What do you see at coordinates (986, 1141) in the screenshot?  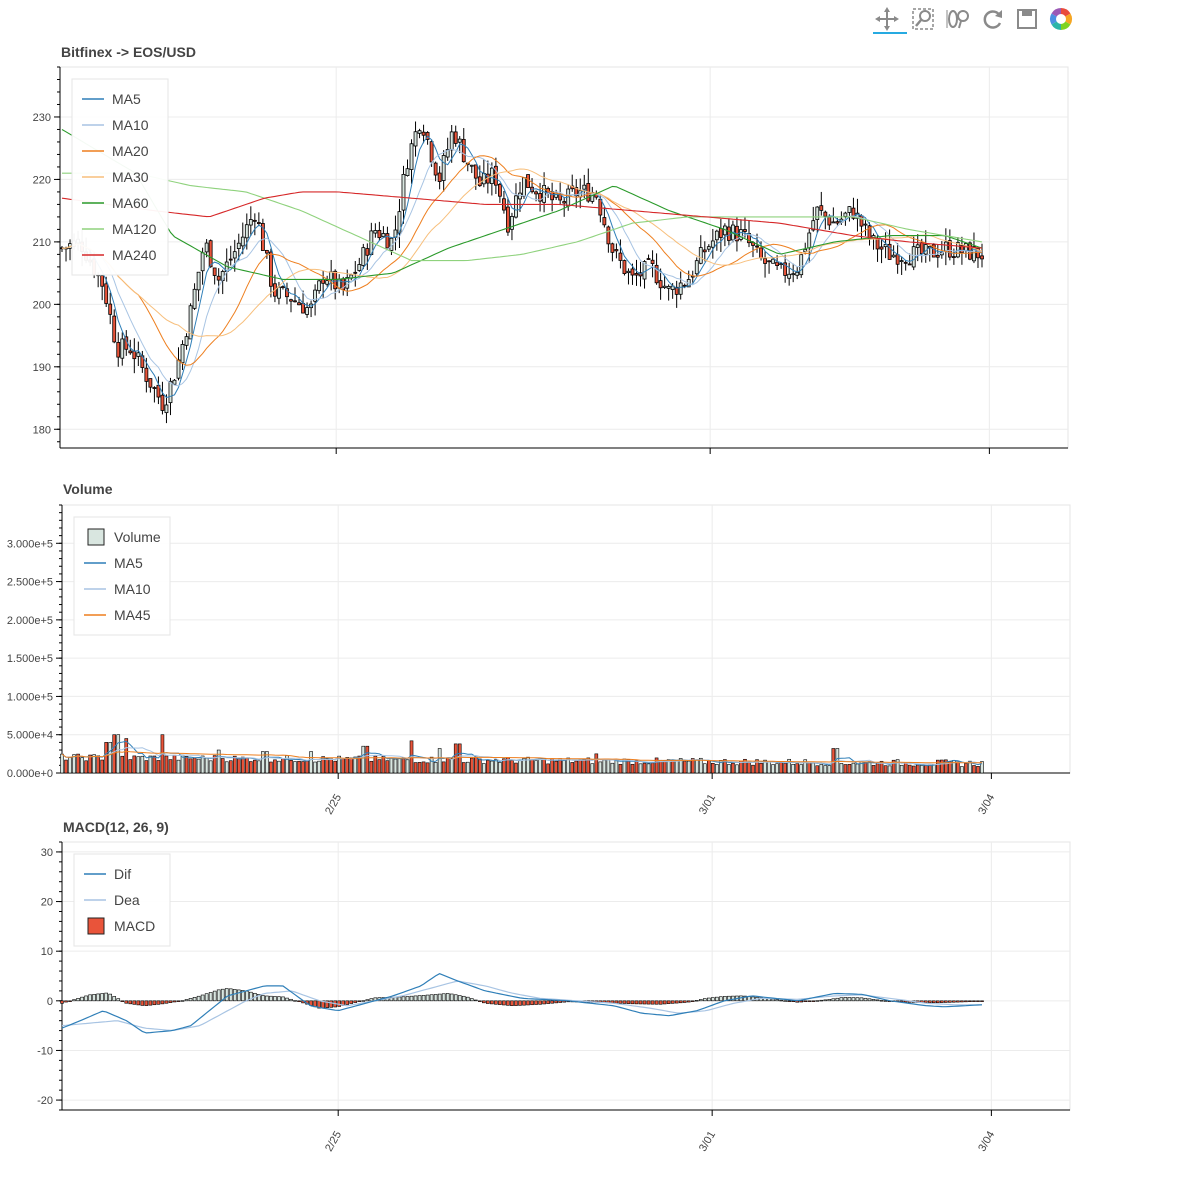 I see `macd-x-tick-label: 3/04` at bounding box center [986, 1141].